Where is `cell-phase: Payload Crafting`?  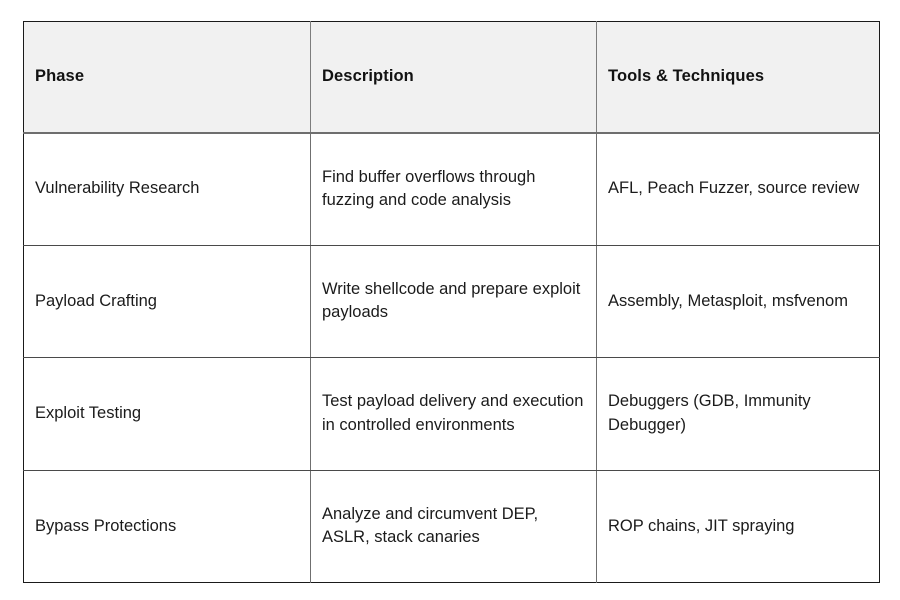
cell-phase: Payload Crafting is located at coordinates (167, 301).